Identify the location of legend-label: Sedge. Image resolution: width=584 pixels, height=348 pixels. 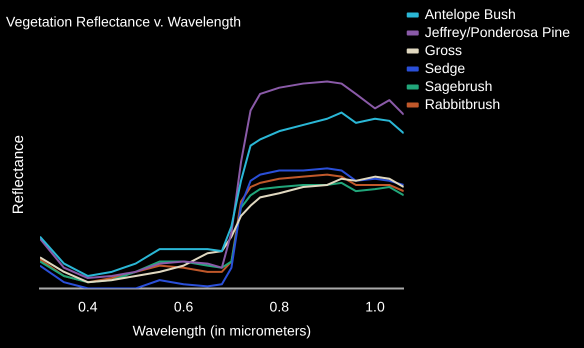
(445, 68).